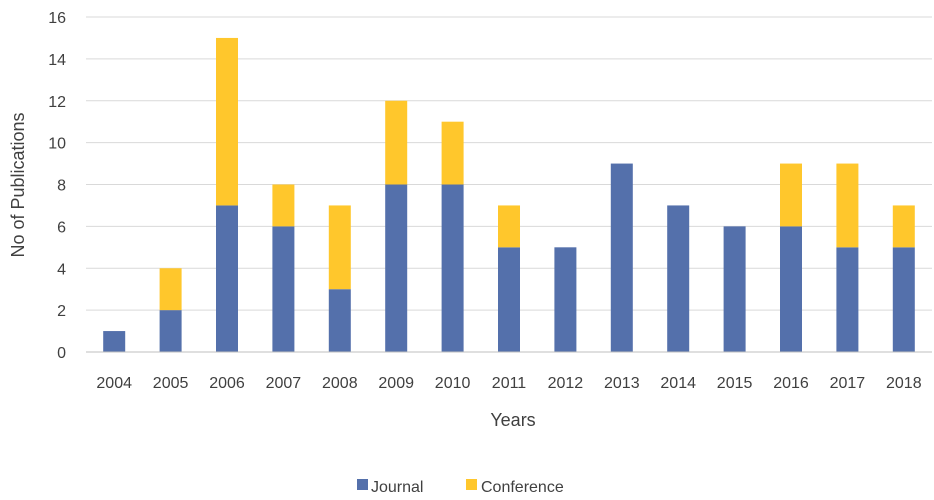 The image size is (934, 500). What do you see at coordinates (61, 353) in the screenshot?
I see `y-tick-label: 0` at bounding box center [61, 353].